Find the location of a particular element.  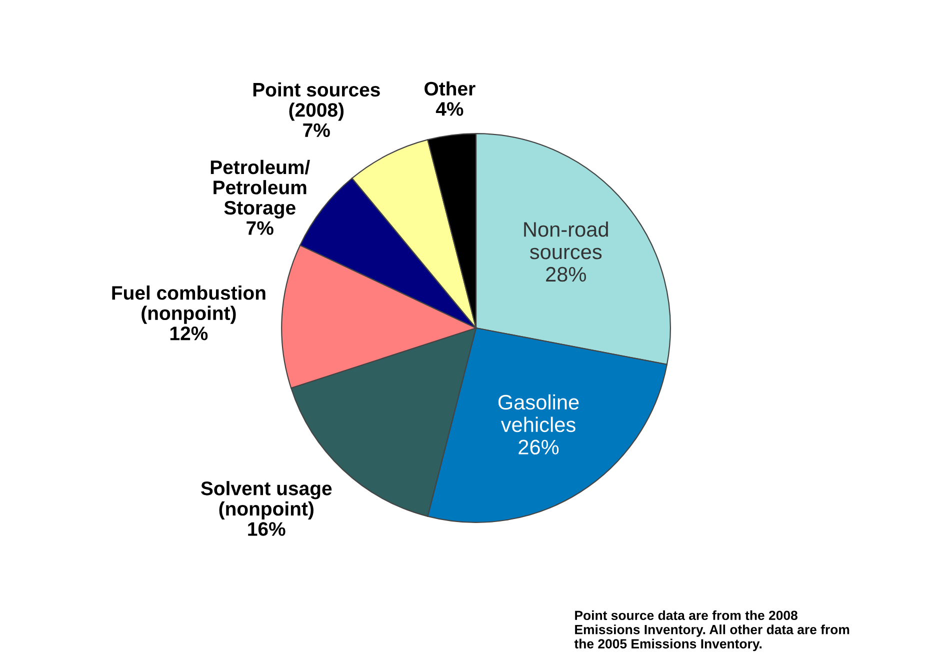

data-label: 16% is located at coordinates (267, 529).